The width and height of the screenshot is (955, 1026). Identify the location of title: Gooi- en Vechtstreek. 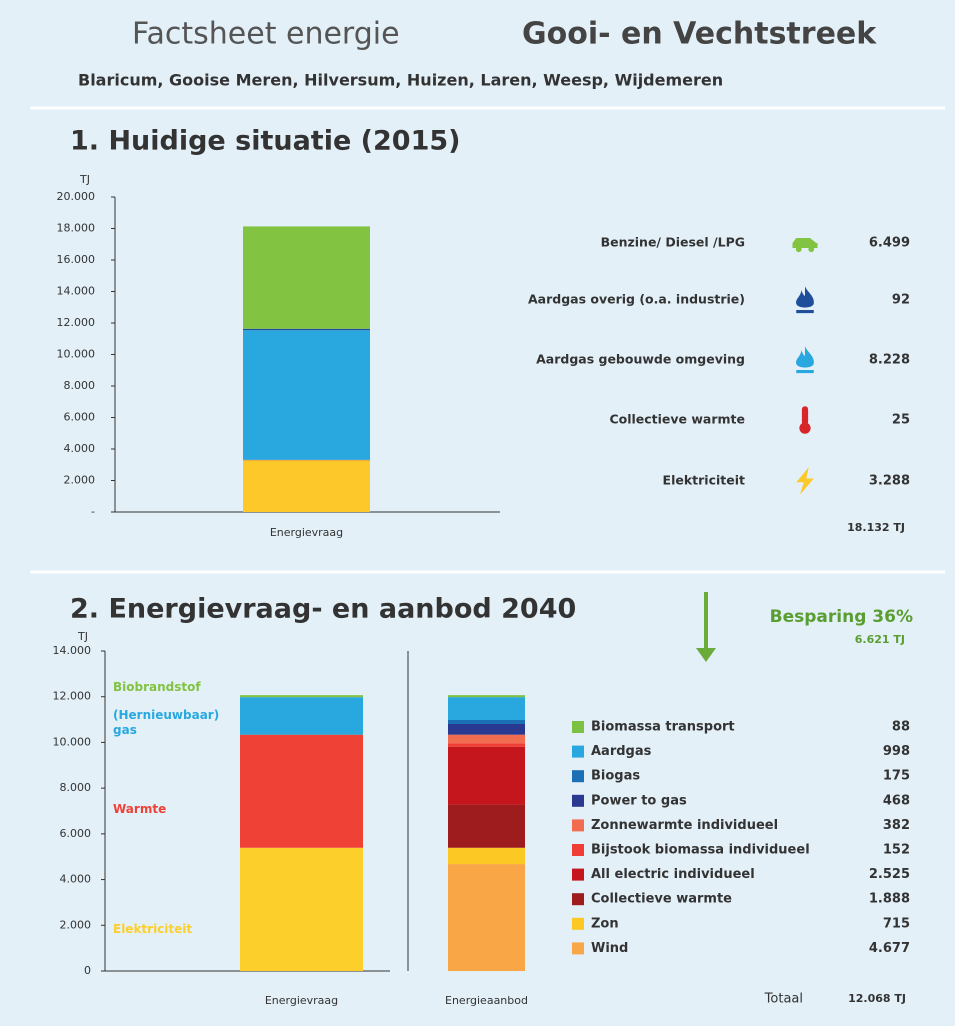
(699, 34).